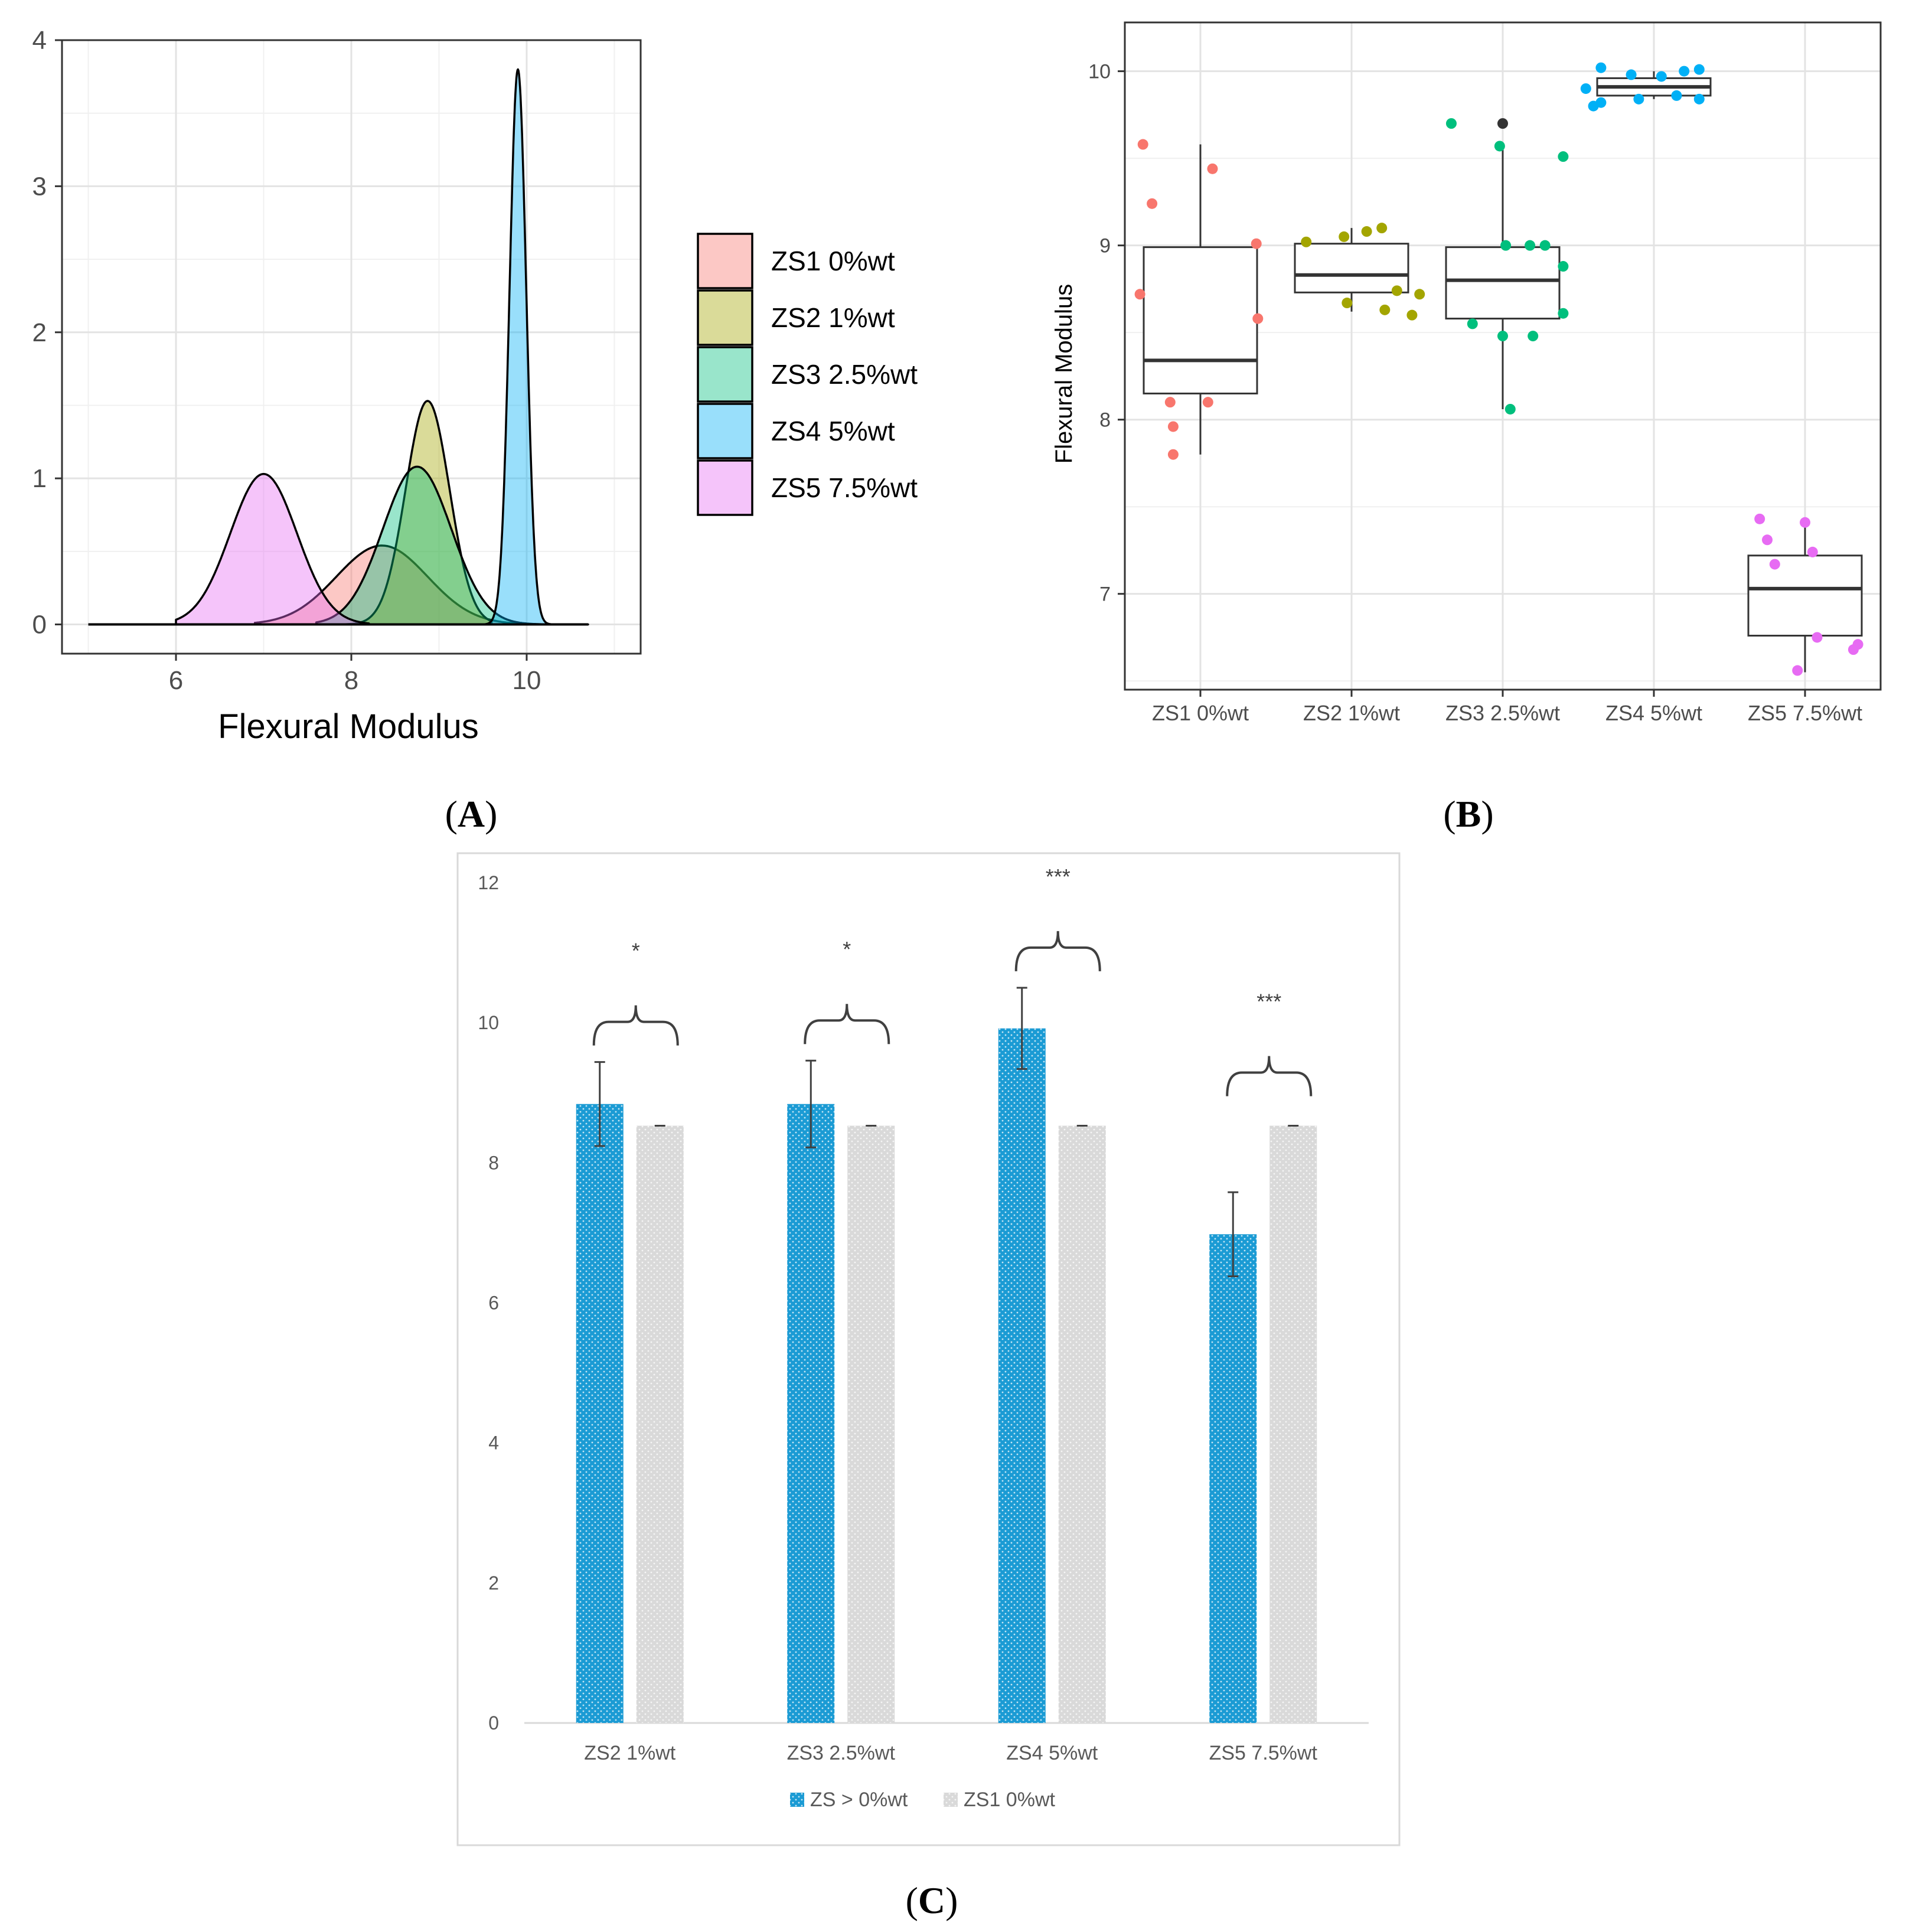 This screenshot has height=1932, width=1906. I want to click on panel-label-c-letter: C, so click(931, 1900).